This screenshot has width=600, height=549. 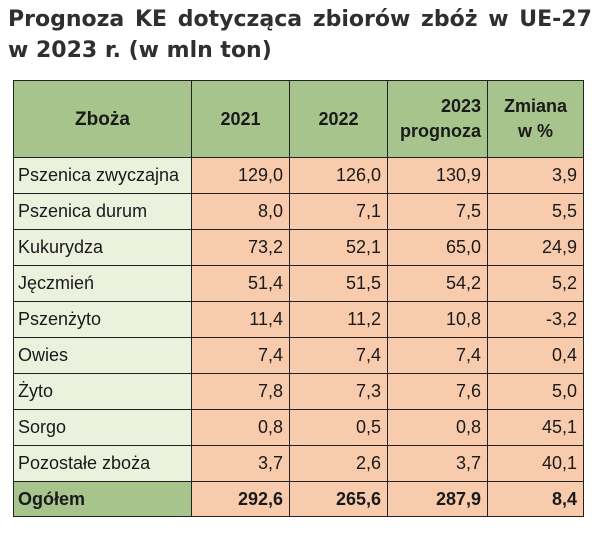 What do you see at coordinates (240, 355) in the screenshot?
I see `value-2021: 7,4` at bounding box center [240, 355].